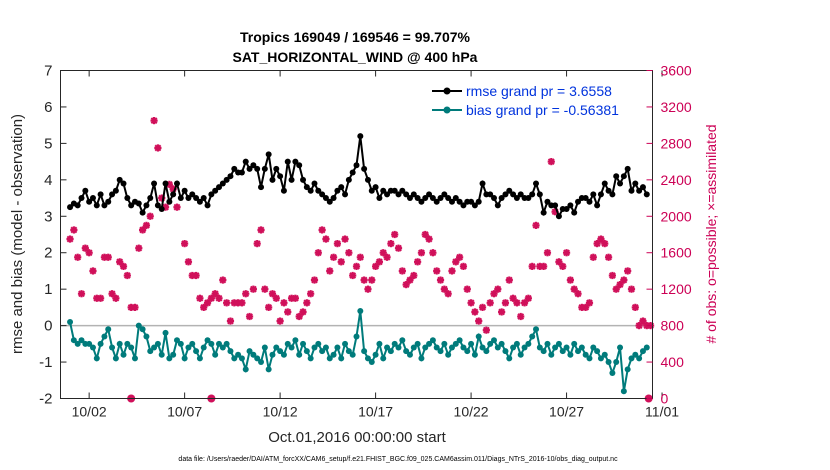 This screenshot has width=830, height=470. I want to click on y-tick-label: 1, so click(48, 289).